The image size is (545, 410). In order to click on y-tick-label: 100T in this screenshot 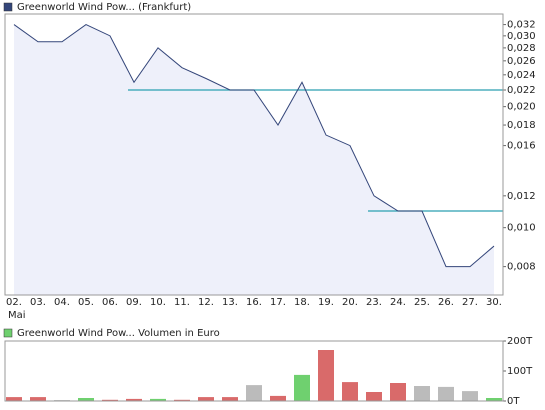, I will do `click(520, 371)`.